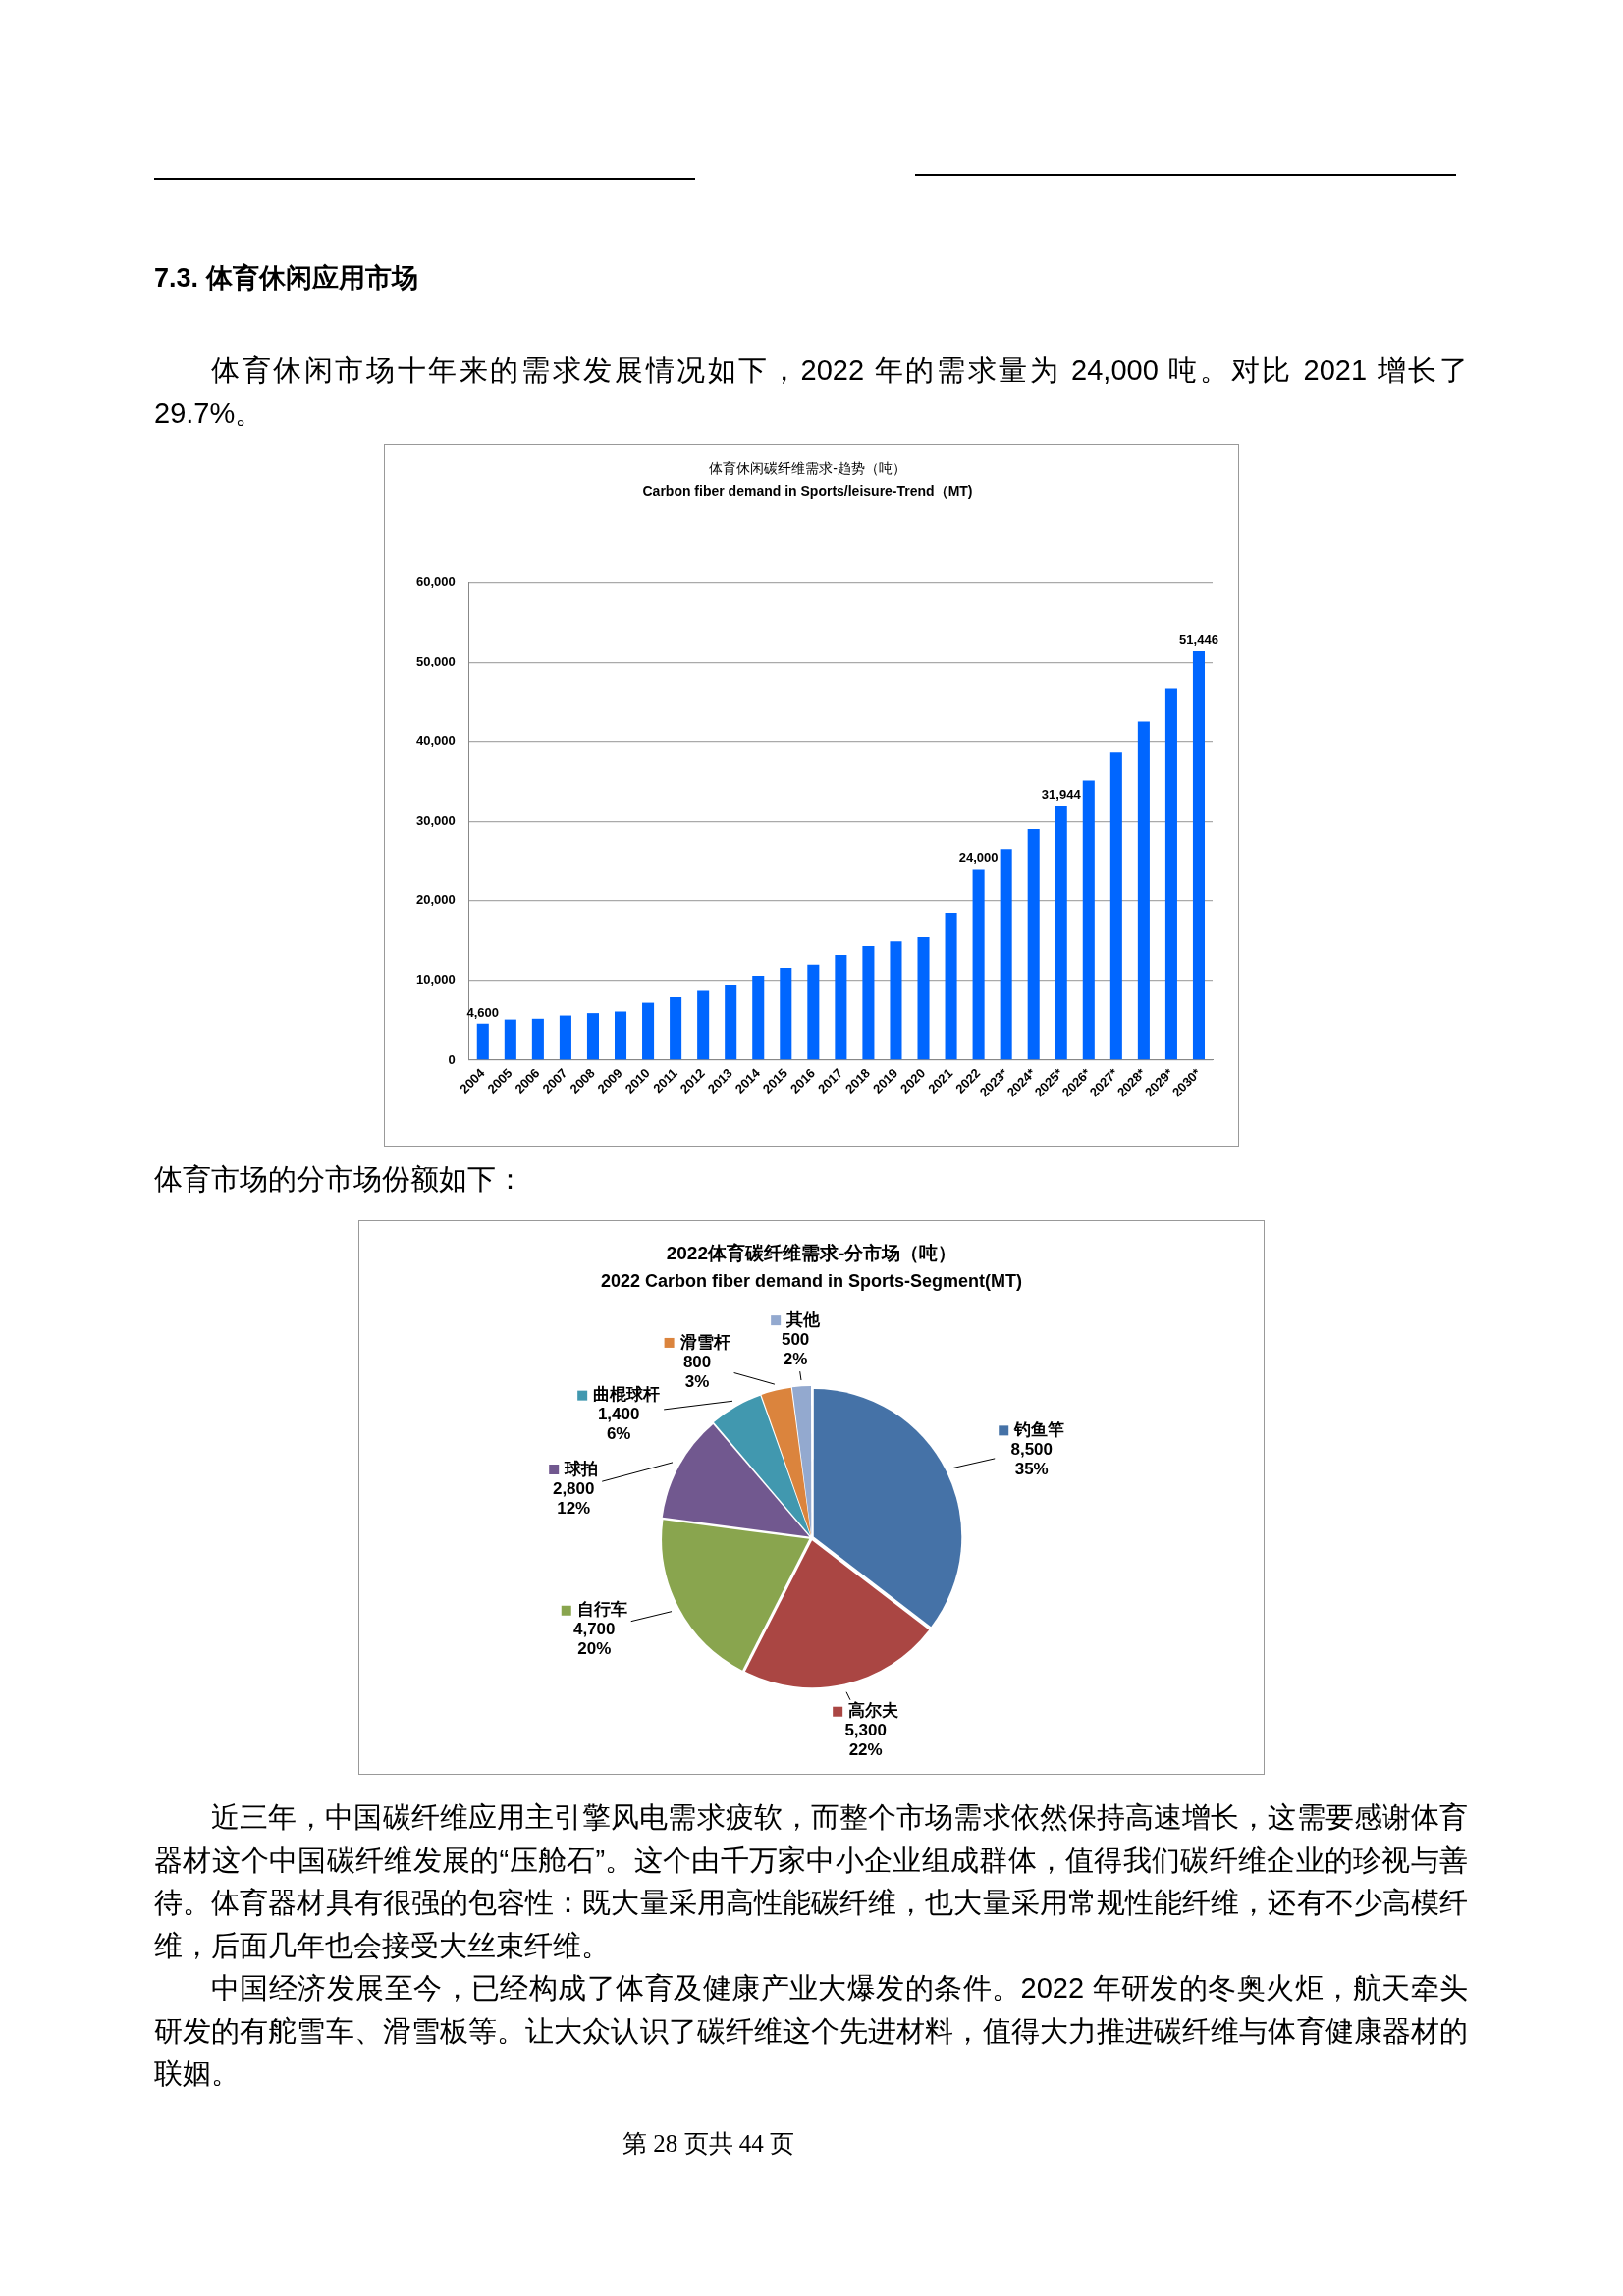  What do you see at coordinates (436, 980) in the screenshot?
I see `y-tick-label: 10,000` at bounding box center [436, 980].